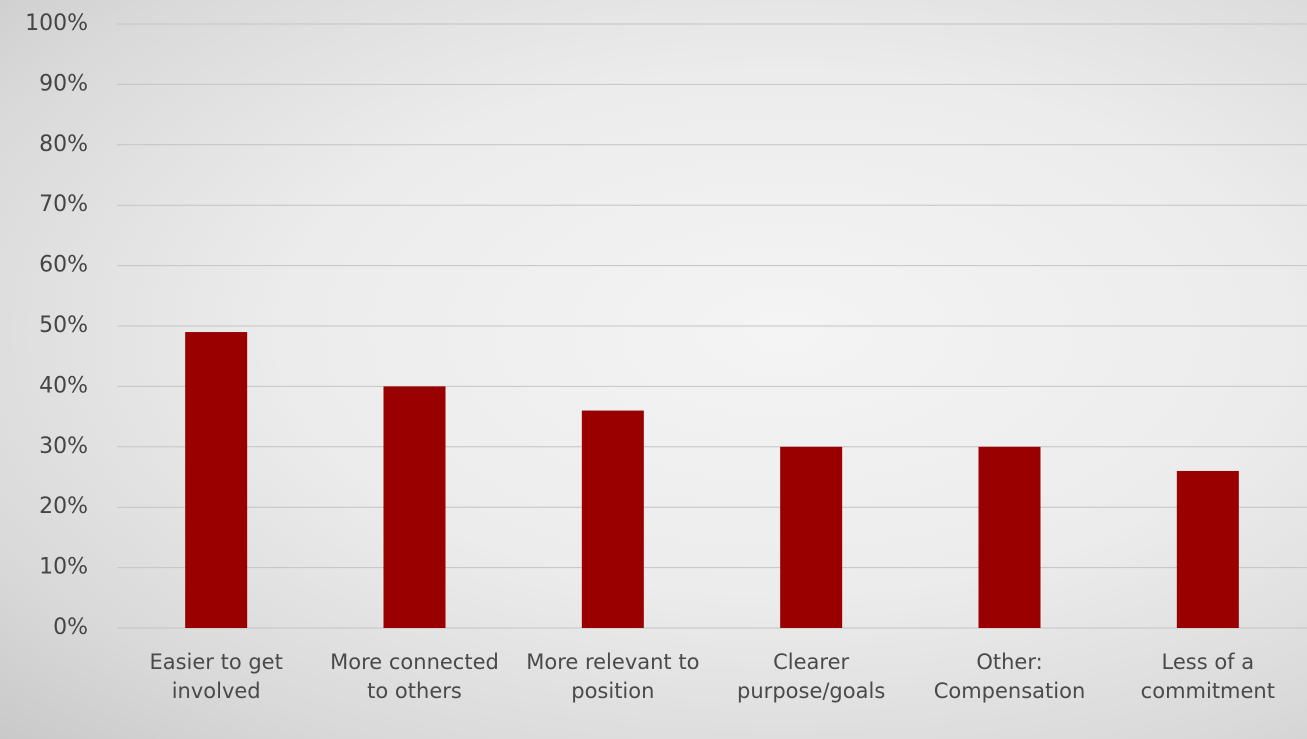  I want to click on x-tick-label: Easier to get involved, so click(216, 676).